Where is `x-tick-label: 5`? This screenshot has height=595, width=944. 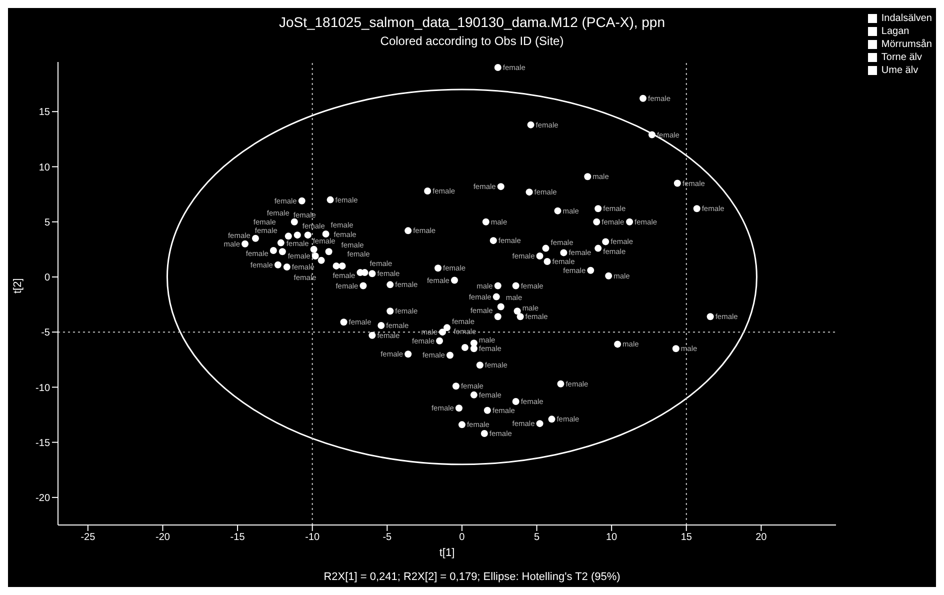 x-tick-label: 5 is located at coordinates (537, 538).